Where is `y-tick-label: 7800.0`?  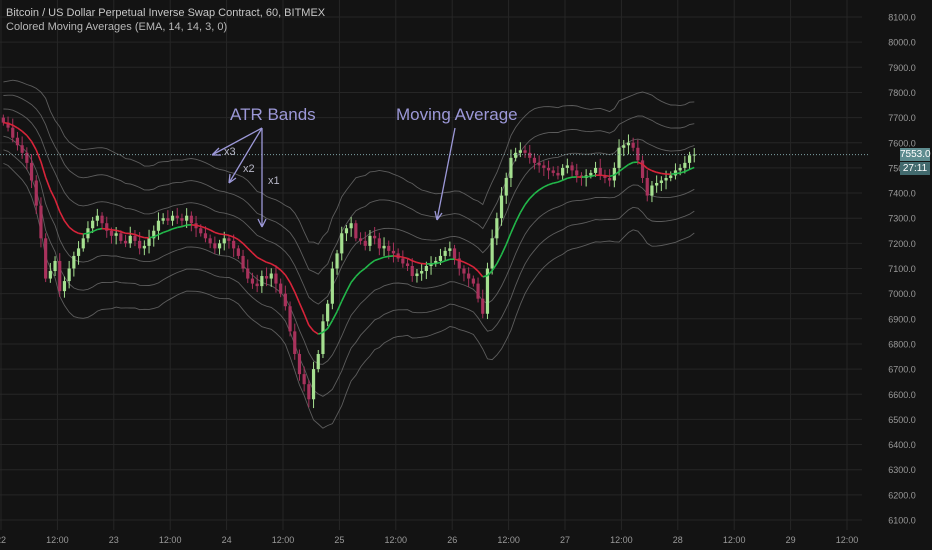 y-tick-label: 7800.0 is located at coordinates (902, 93).